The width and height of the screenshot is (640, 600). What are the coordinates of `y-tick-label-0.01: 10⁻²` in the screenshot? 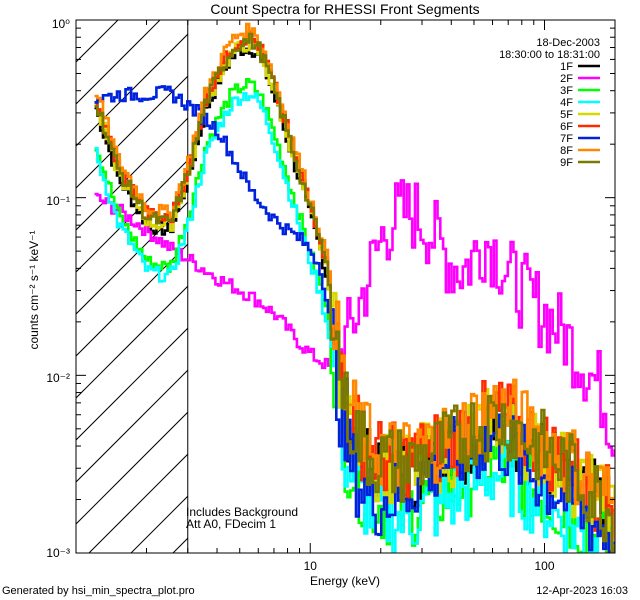 It's located at (58, 378).